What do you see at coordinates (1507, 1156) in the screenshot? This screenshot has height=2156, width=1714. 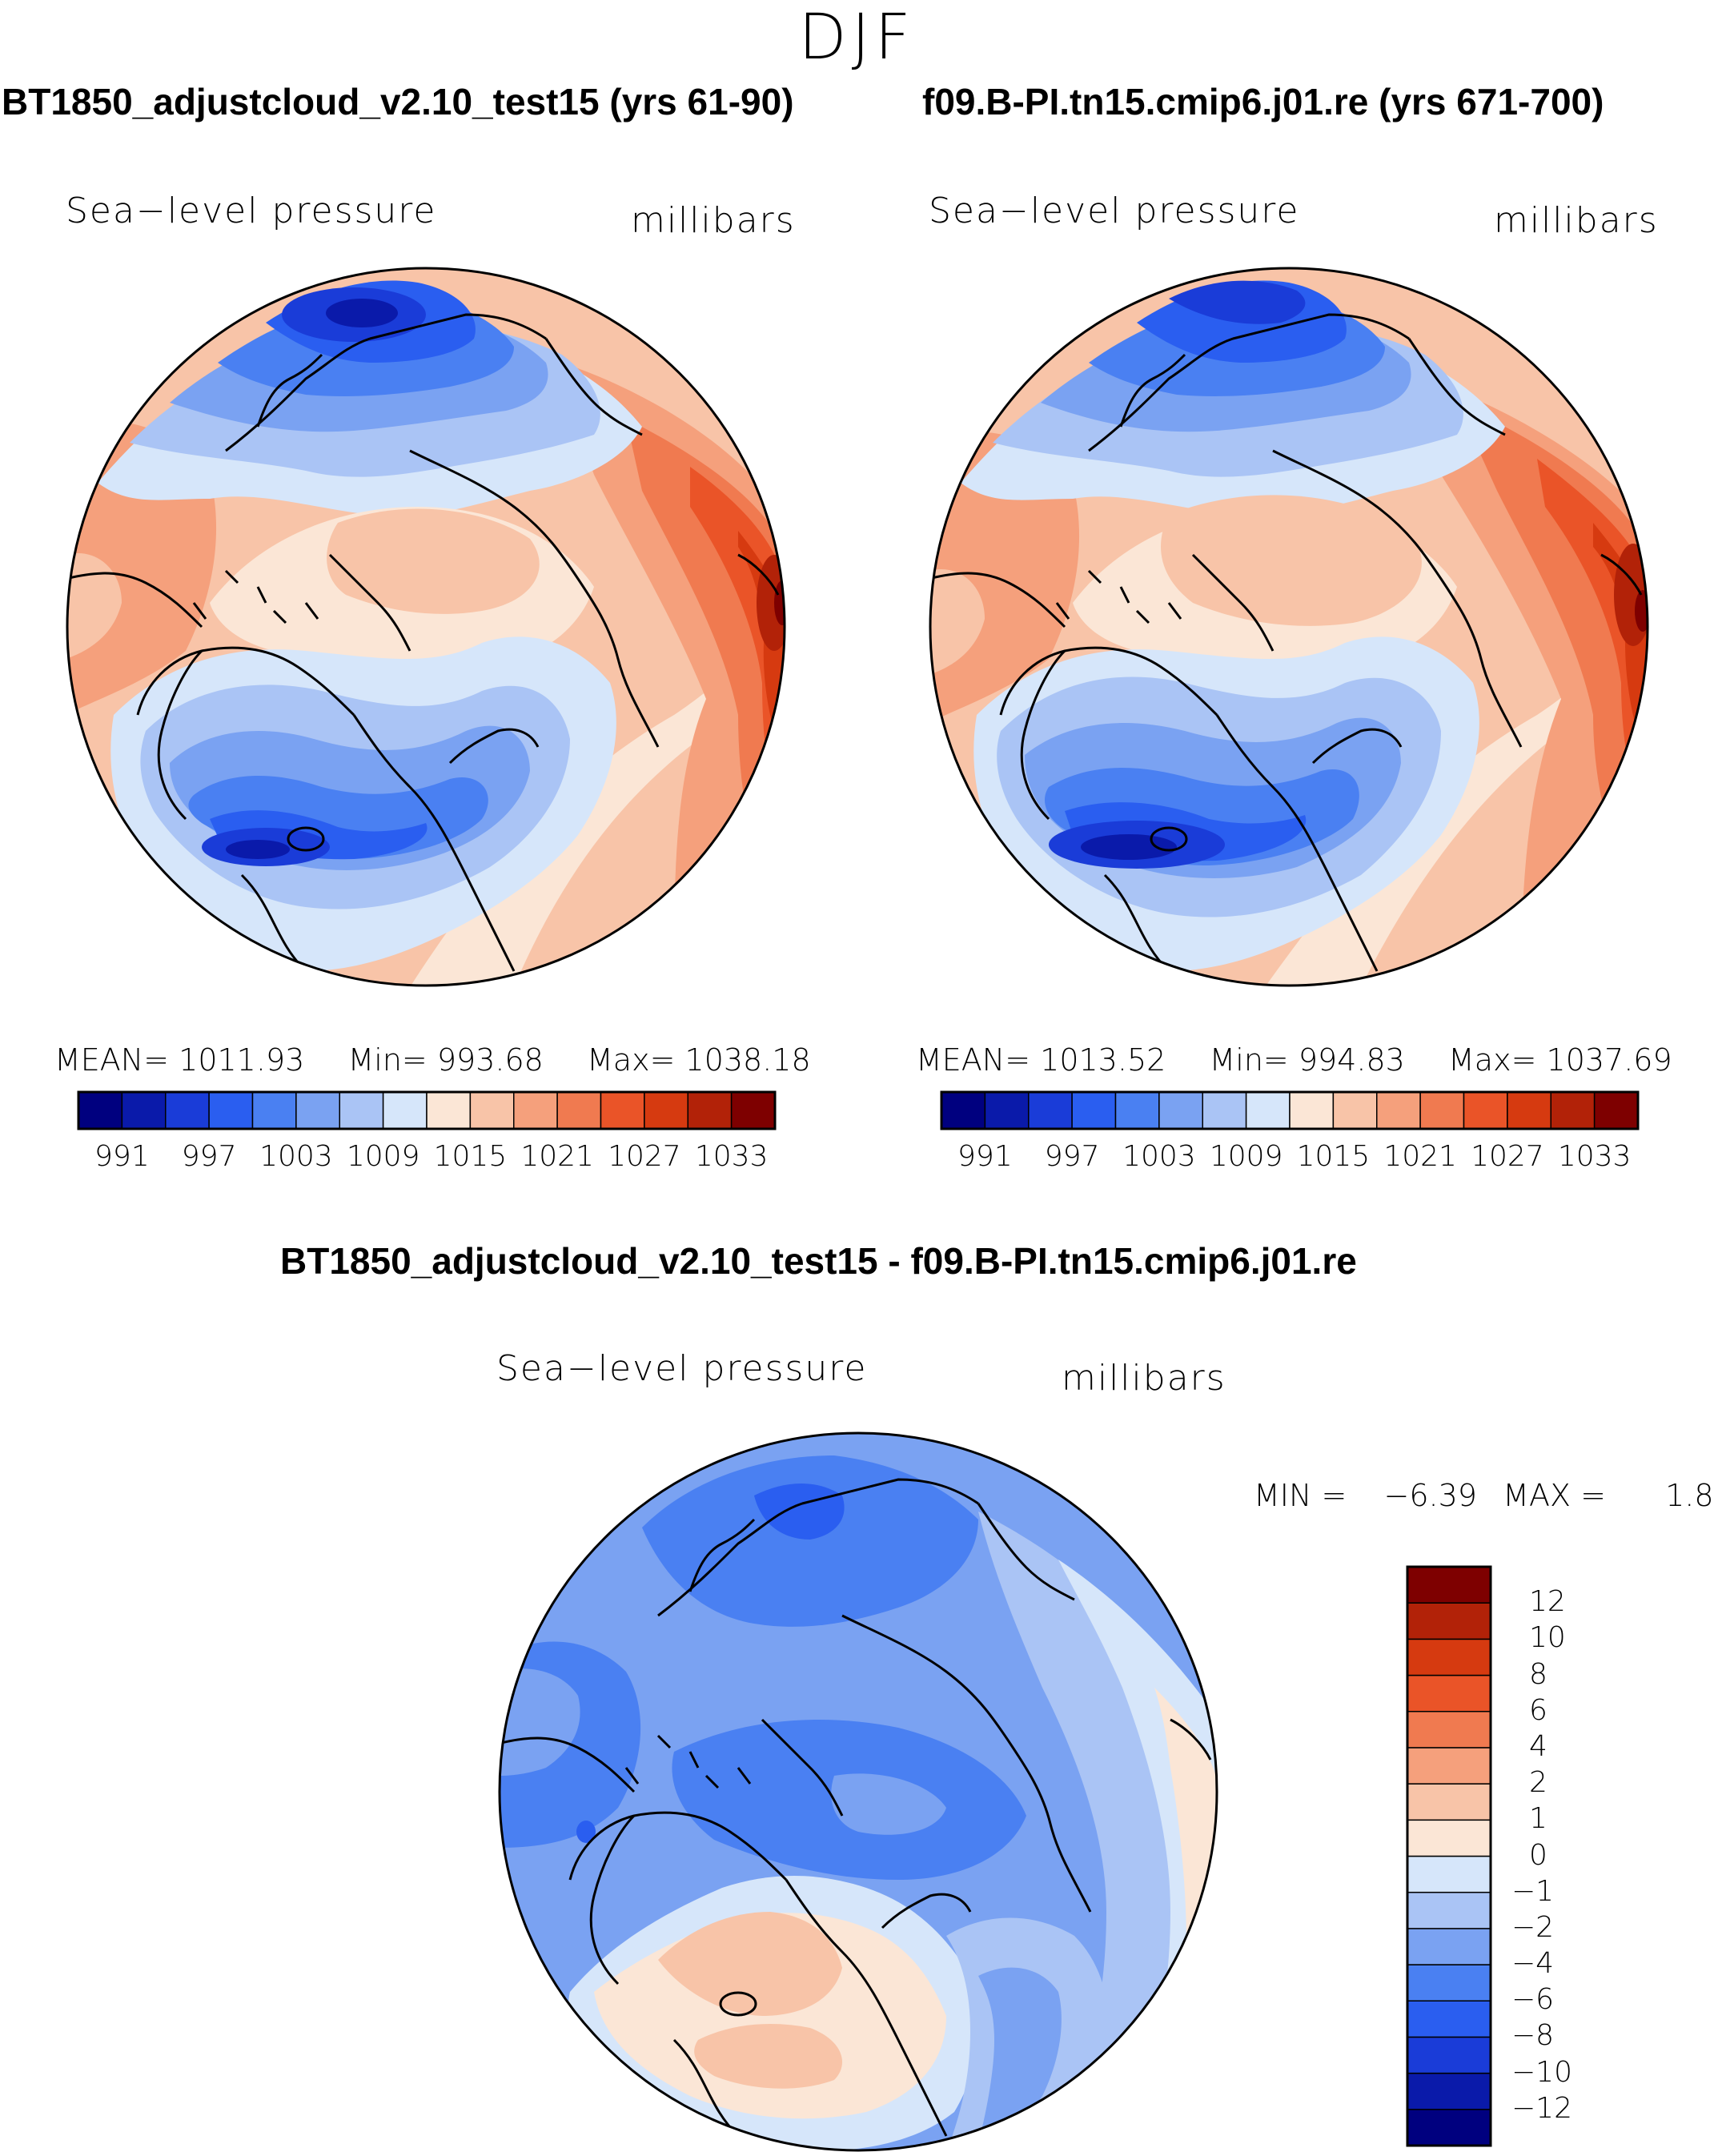 I see `colorbar-2-tick-label: 1027` at bounding box center [1507, 1156].